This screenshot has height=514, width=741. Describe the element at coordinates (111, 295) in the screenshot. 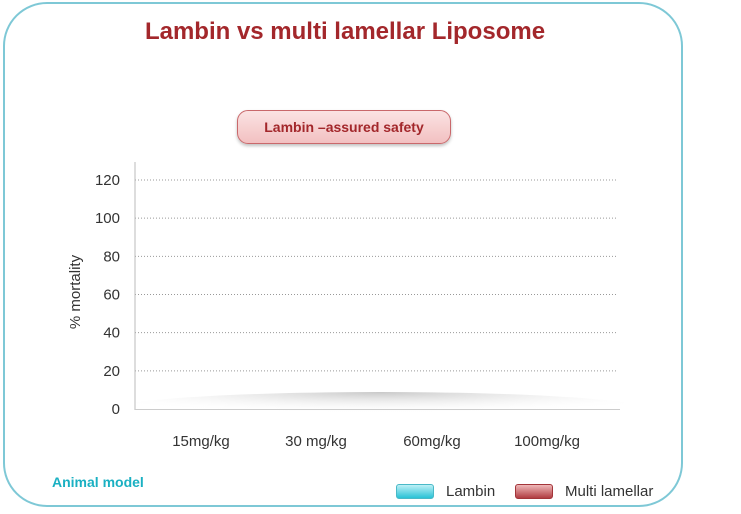

I see `y-tick-label: 60` at that location.